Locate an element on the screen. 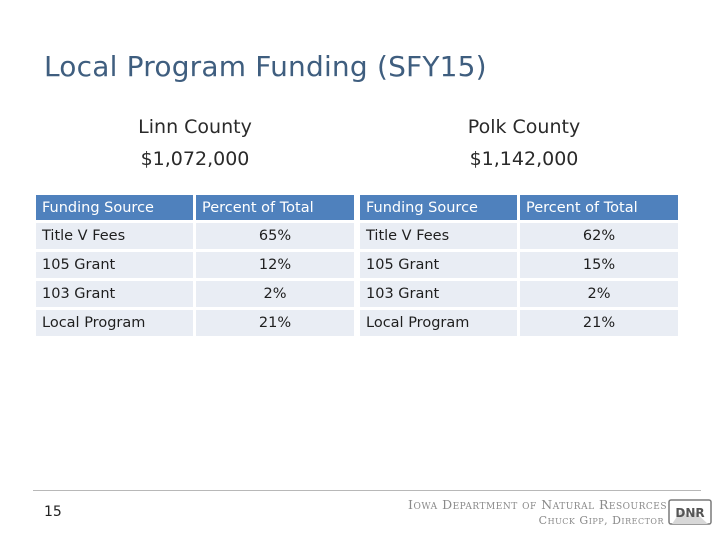  percent-cell: 12% is located at coordinates (275, 265).